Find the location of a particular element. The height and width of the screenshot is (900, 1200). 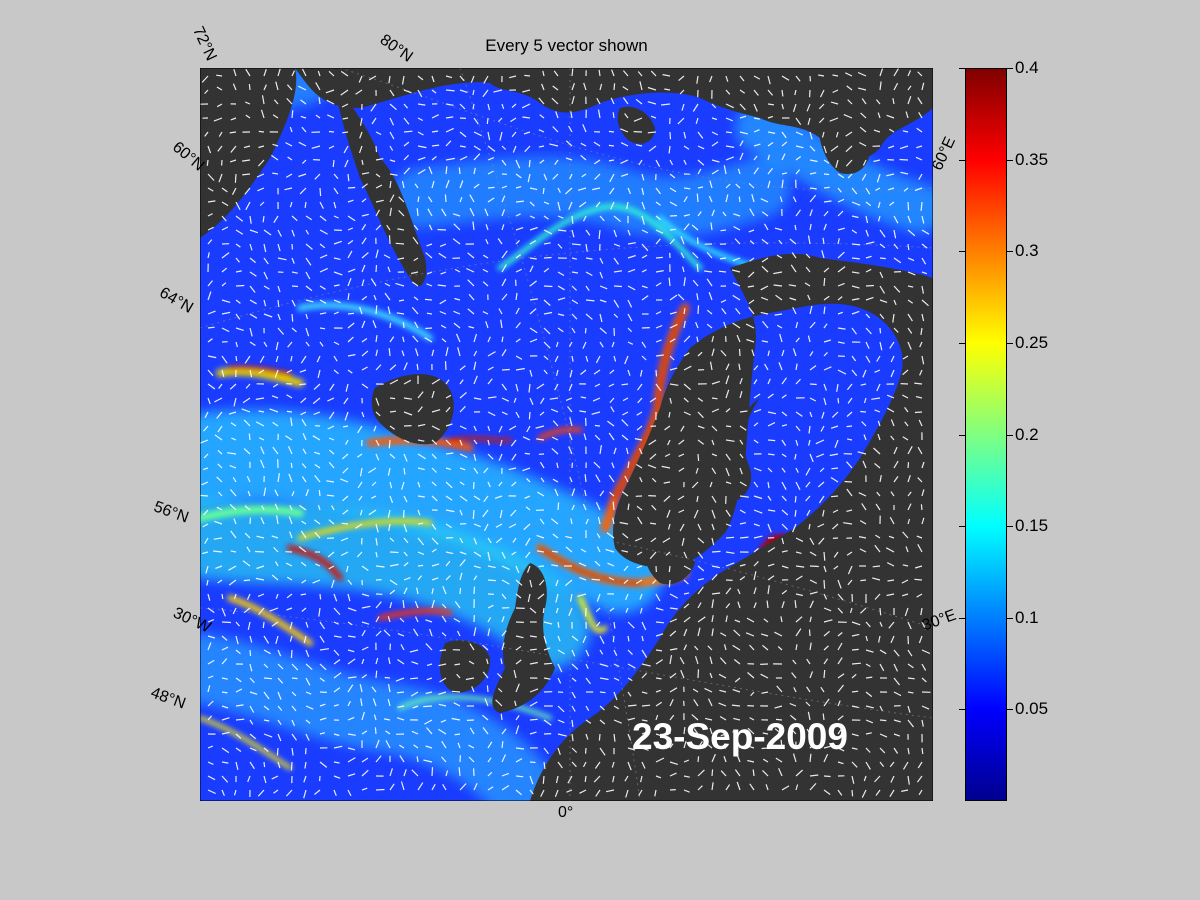

lat-label-56n: 56°N is located at coordinates (171, 512).